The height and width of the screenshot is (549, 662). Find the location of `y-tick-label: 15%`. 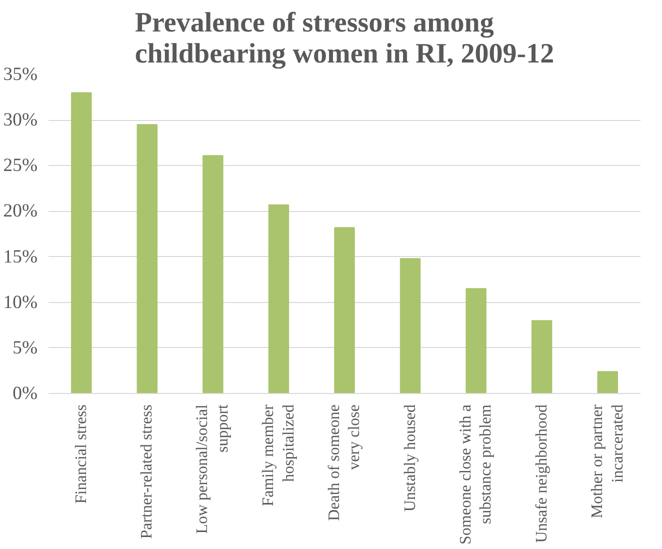

y-tick-label: 15% is located at coordinates (20, 257).